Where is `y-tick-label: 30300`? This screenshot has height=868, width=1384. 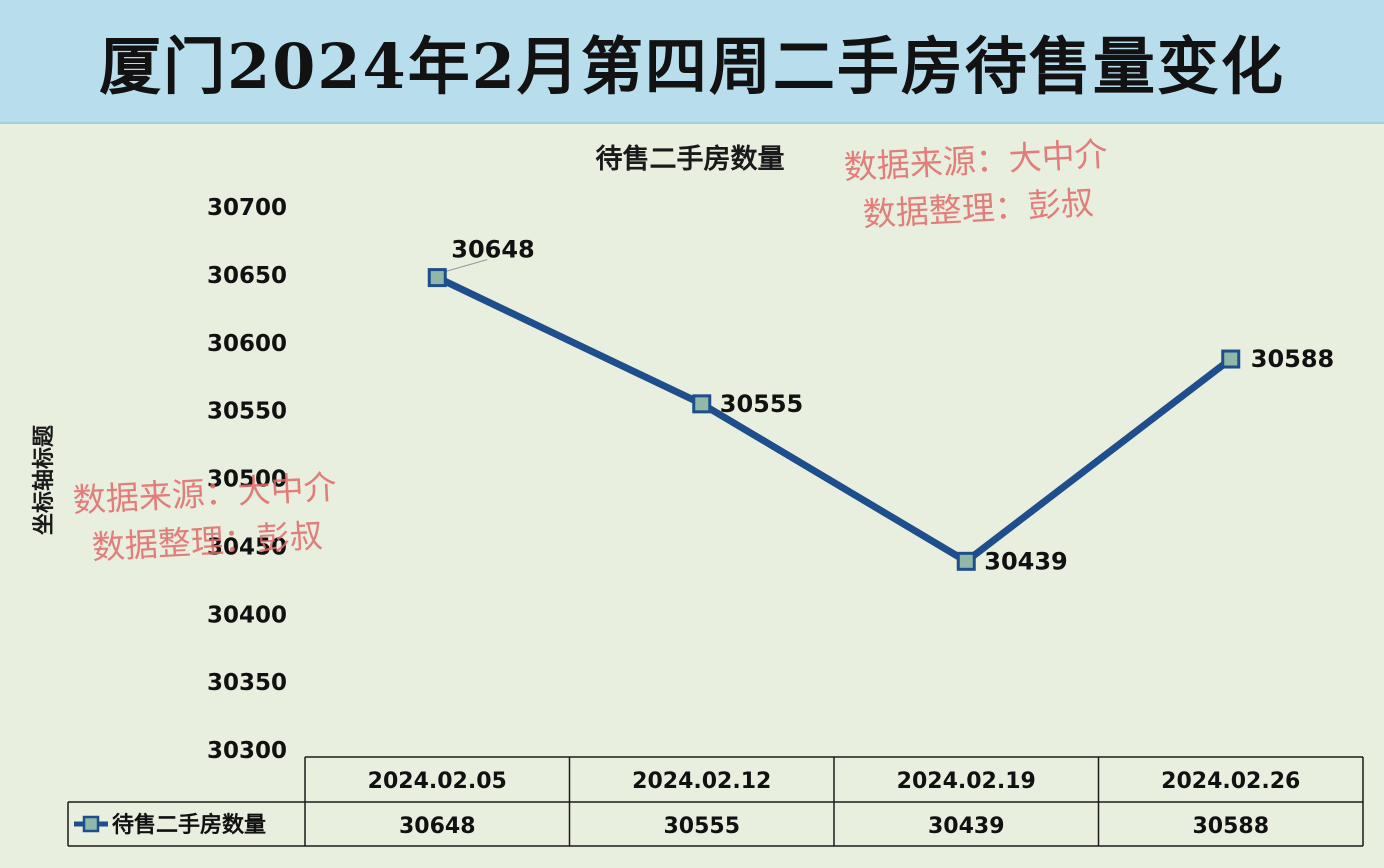
y-tick-label: 30300 is located at coordinates (247, 751).